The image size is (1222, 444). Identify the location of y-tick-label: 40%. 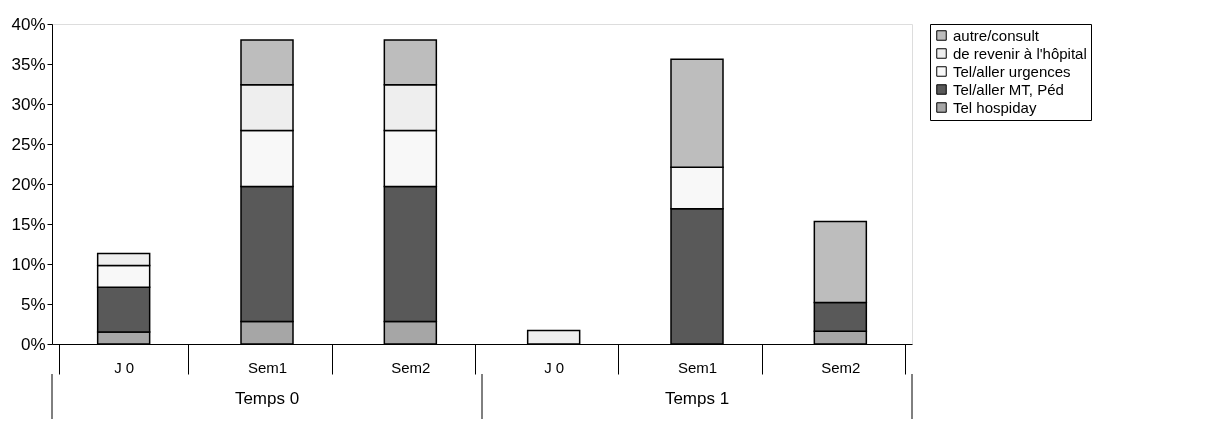
(28, 24).